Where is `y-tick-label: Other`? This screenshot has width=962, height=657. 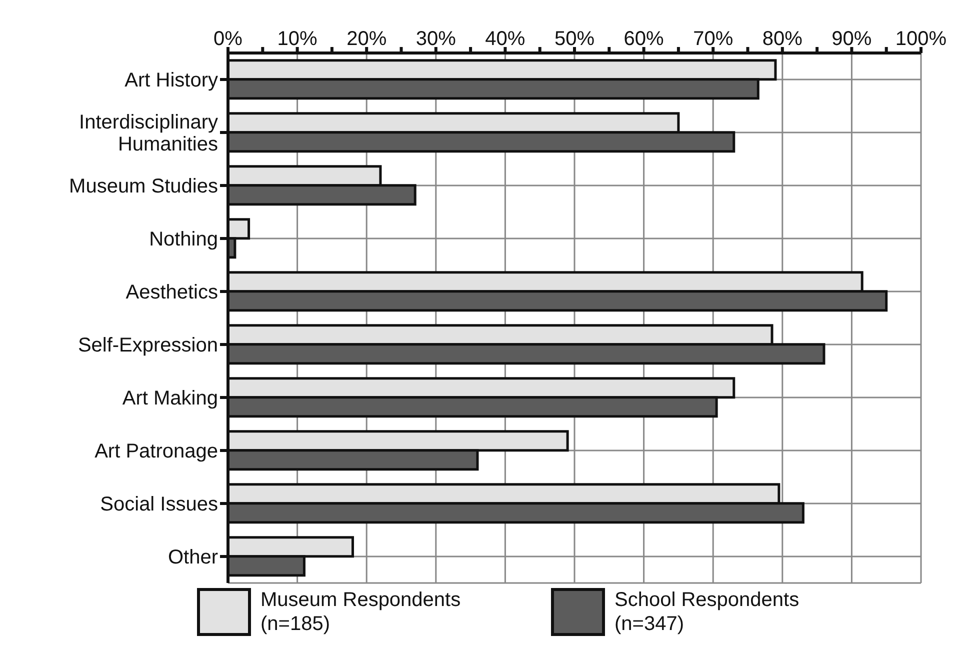 y-tick-label: Other is located at coordinates (193, 557).